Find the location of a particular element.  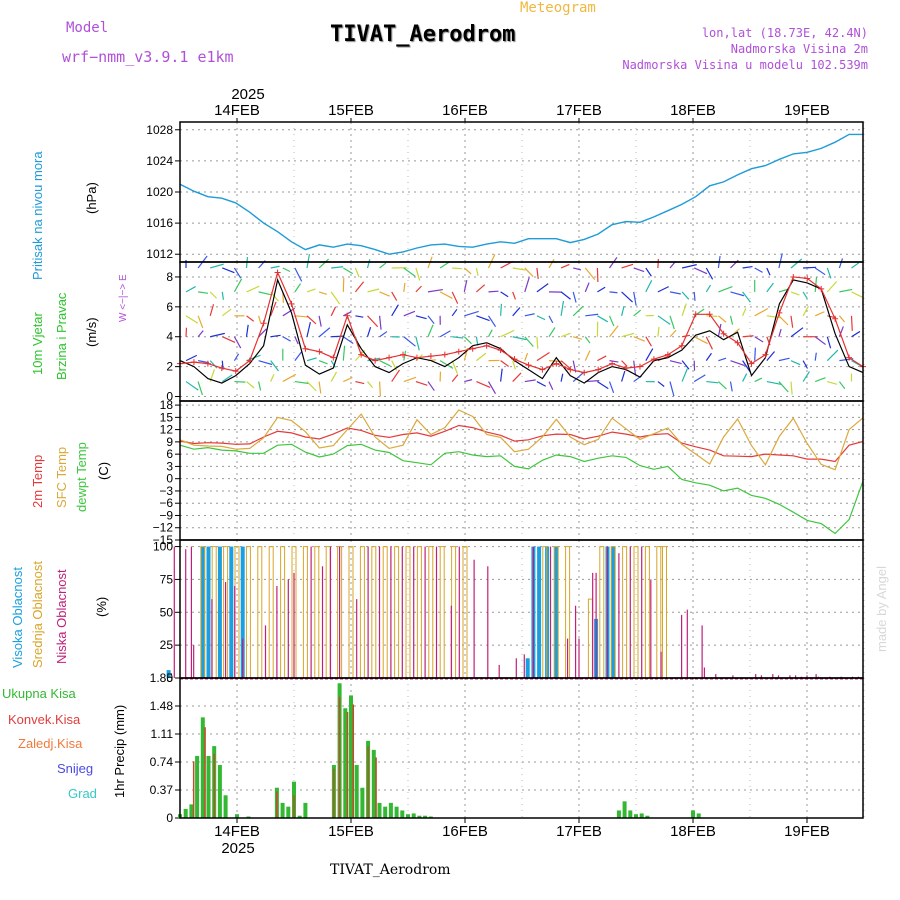

y-tick-label: −12 is located at coordinates (163, 528).